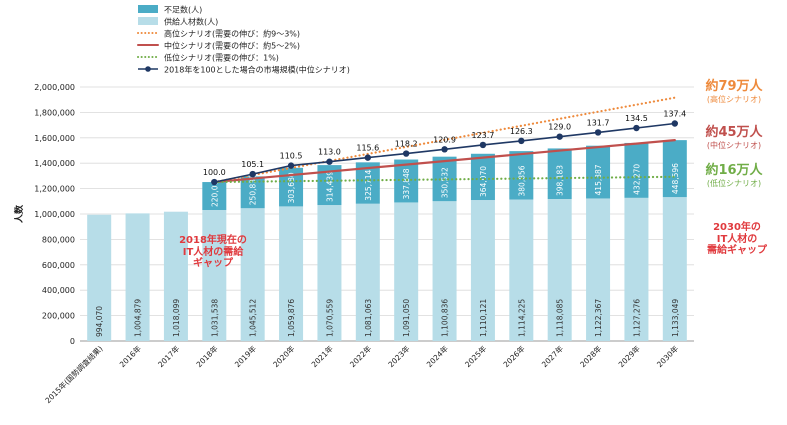 This screenshot has height=425, width=787. Describe the element at coordinates (252, 164) in the screenshot. I see `index-label: 105.1` at that location.